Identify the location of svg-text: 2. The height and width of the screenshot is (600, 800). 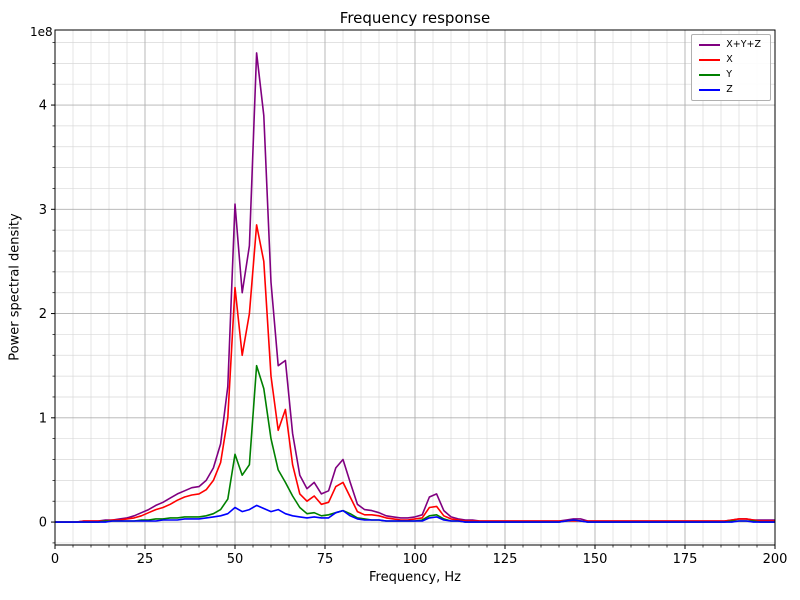
(43, 314).